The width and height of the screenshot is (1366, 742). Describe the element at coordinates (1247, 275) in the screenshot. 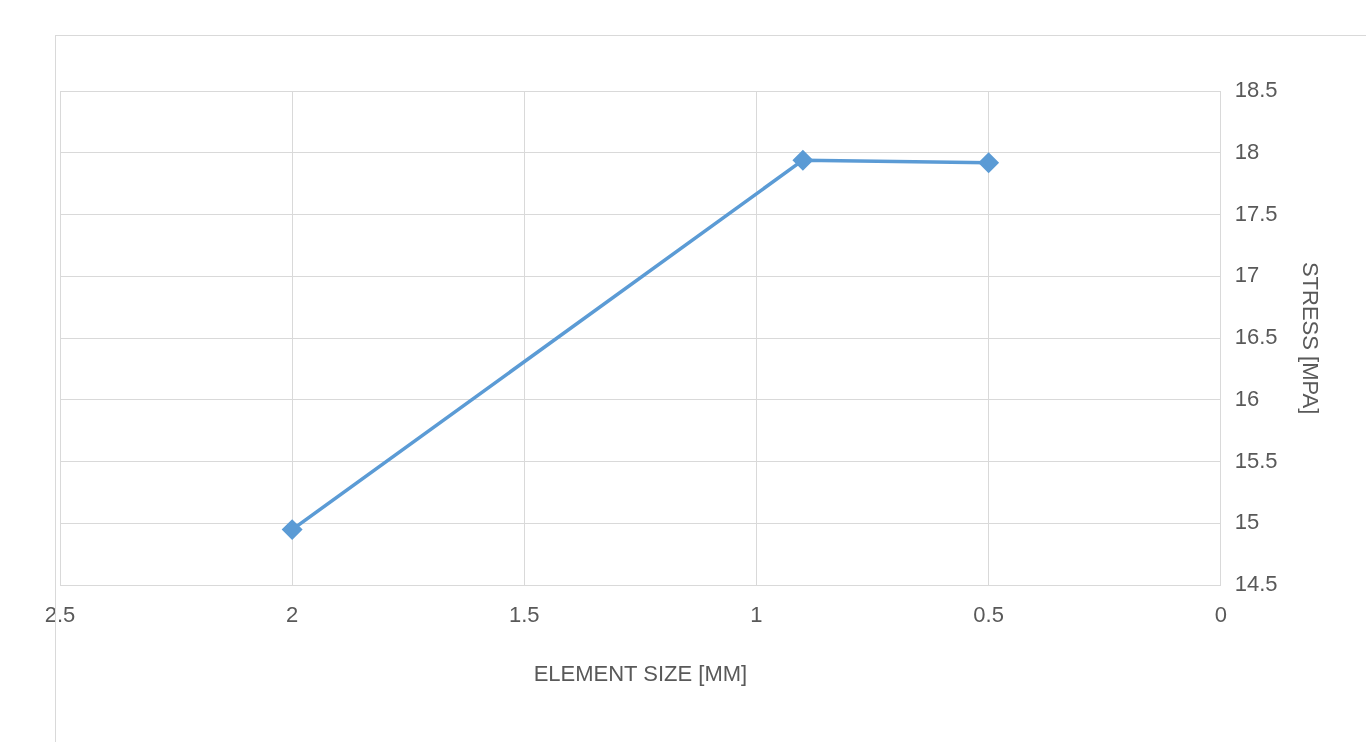

I see `y-tick-label: 17` at that location.